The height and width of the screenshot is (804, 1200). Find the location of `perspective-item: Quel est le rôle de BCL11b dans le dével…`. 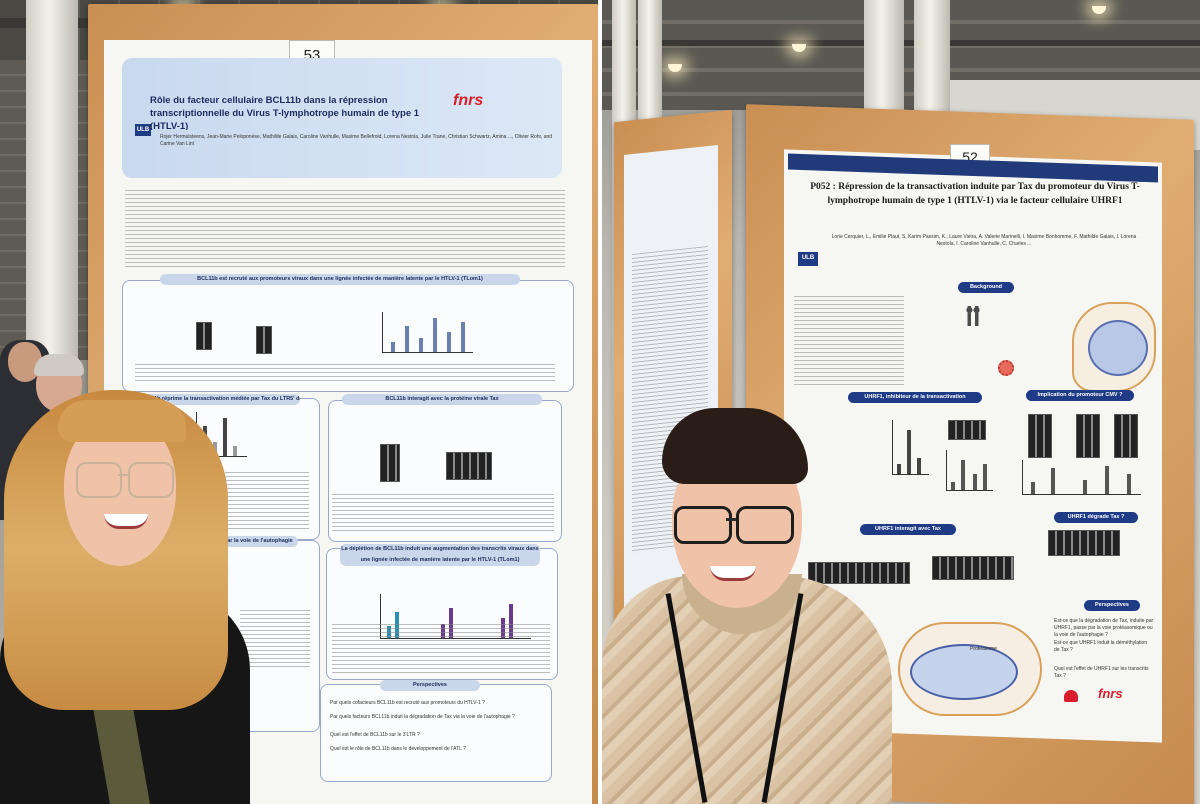

perspective-item: Quel est le rôle de BCL11b dans le dével… is located at coordinates (398, 749).